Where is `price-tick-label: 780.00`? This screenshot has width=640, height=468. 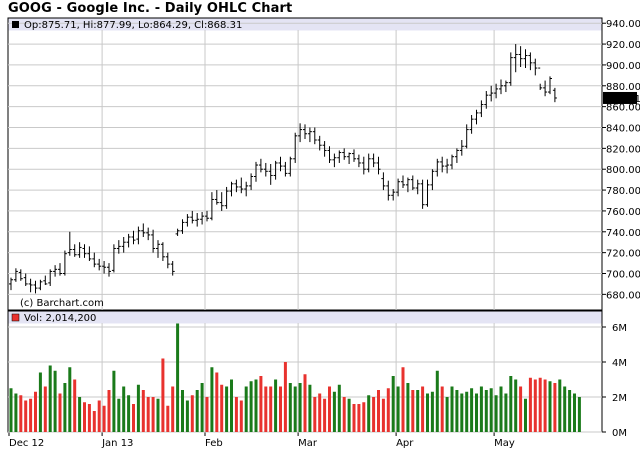
price-tick-label: 780.00 is located at coordinates (623, 191).